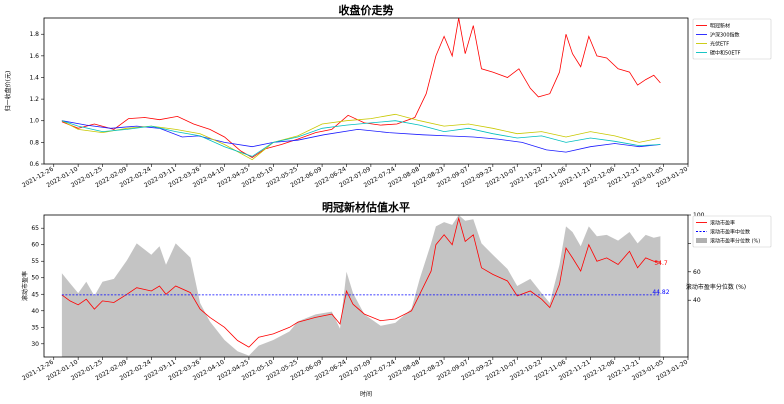  Describe the element at coordinates (660, 292) in the screenshot. I see `median-value-label: 44.82` at that location.